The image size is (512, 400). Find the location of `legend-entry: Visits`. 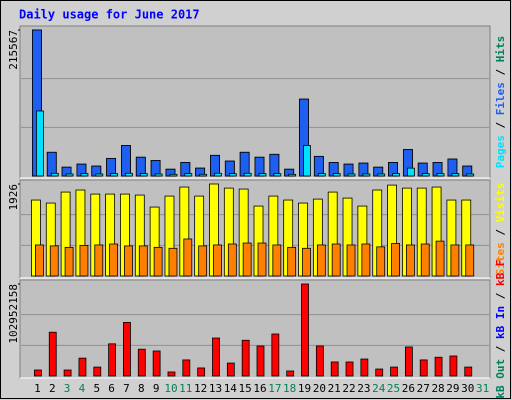

legend-entry: Visits is located at coordinates (500, 203).